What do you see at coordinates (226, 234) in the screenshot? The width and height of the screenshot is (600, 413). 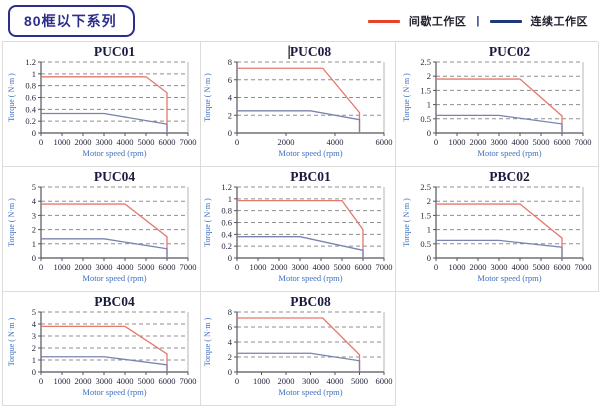 I see `y-tick-label: 0.4` at bounding box center [226, 234].